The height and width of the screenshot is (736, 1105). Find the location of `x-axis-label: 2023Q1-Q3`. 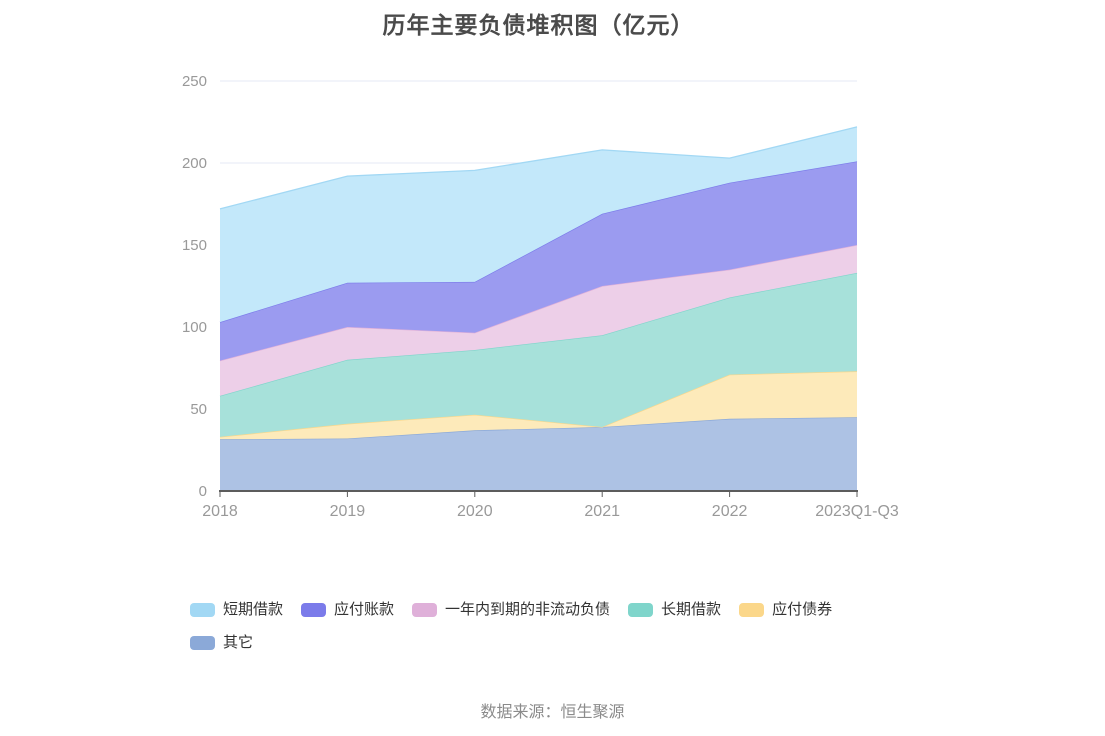

x-axis-label: 2023Q1-Q3 is located at coordinates (857, 511).